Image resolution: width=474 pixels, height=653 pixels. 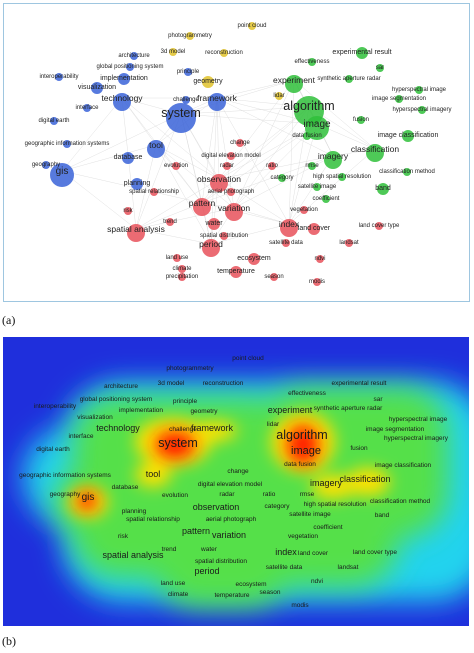 I want to click on node-photogrammetry, so click(x=190, y=36).